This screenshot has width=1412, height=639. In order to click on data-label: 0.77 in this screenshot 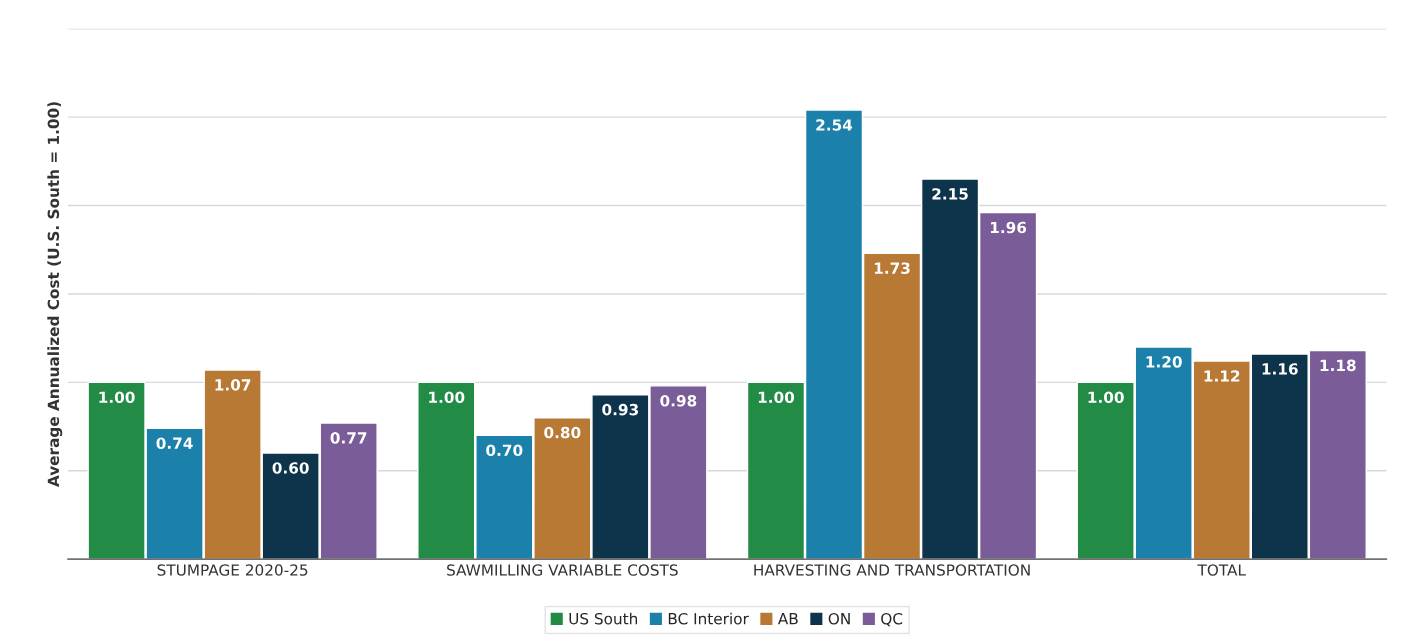, I will do `click(348, 438)`.